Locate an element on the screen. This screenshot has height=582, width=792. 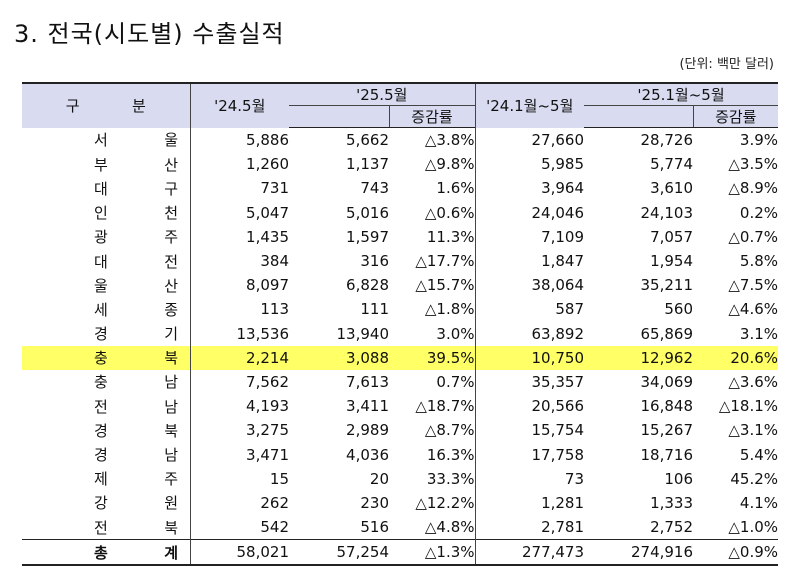
value-25-ytd: 560 is located at coordinates (679, 309).